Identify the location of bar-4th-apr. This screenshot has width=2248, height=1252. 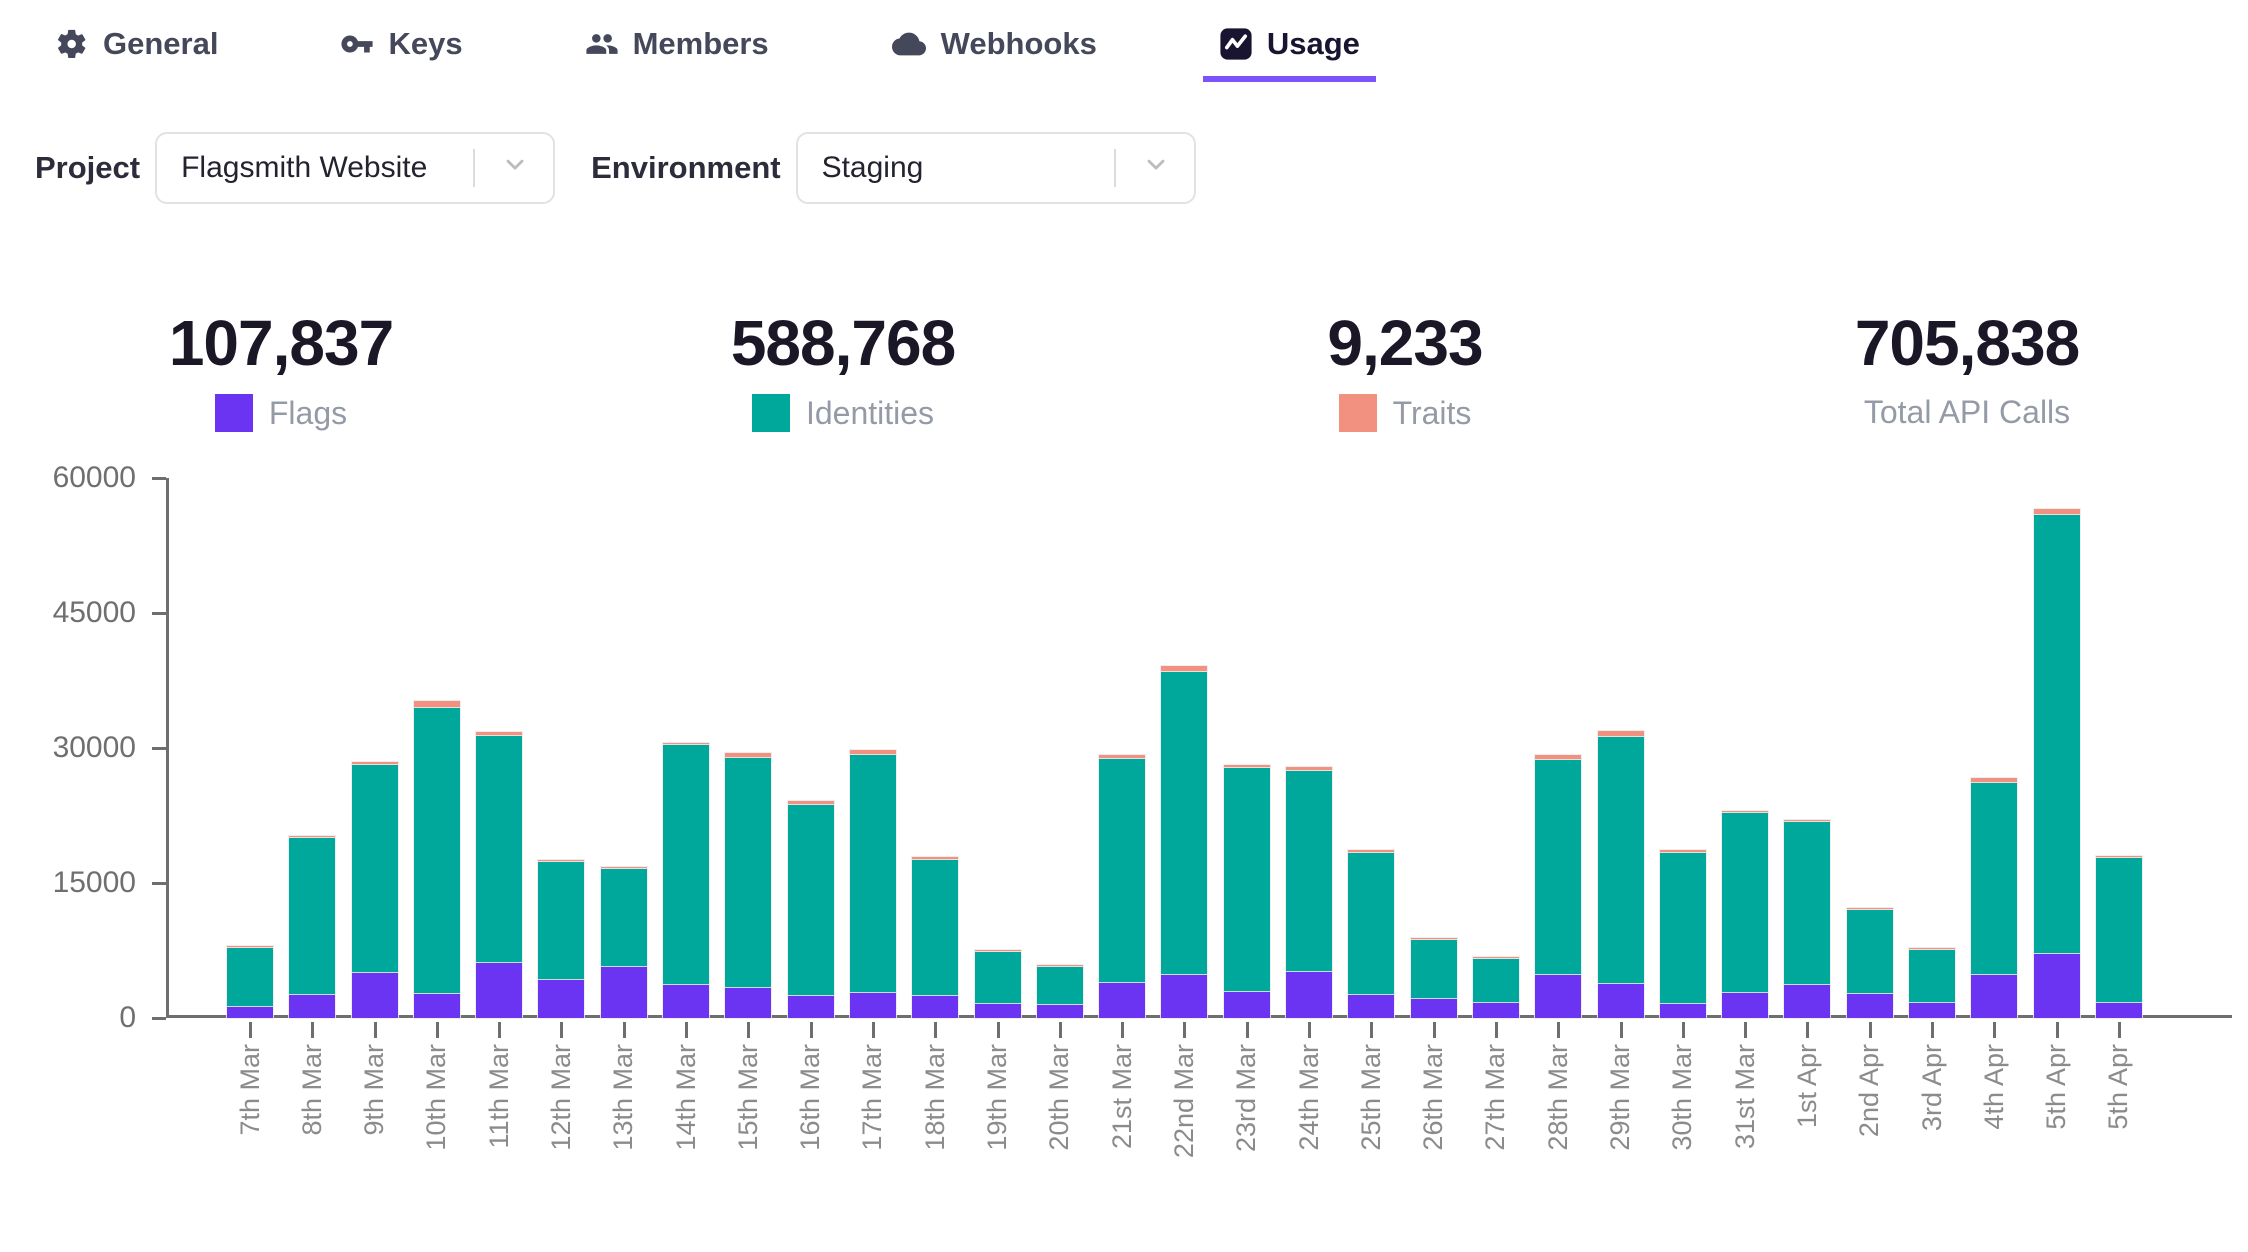
(1994, 758).